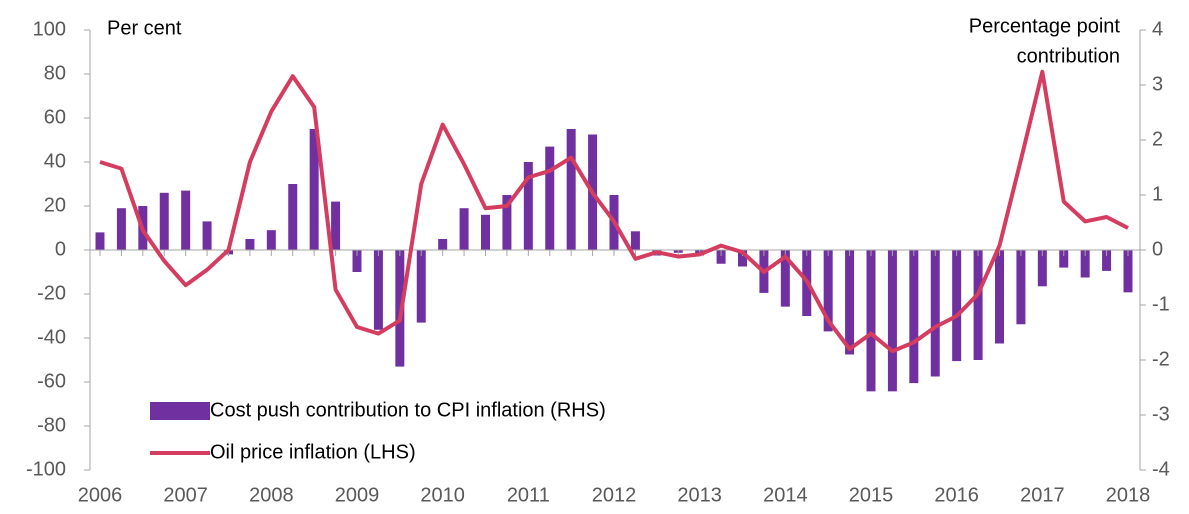 This screenshot has height=514, width=1189. Describe the element at coordinates (55, 161) in the screenshot. I see `y-tick-label: 40` at that location.